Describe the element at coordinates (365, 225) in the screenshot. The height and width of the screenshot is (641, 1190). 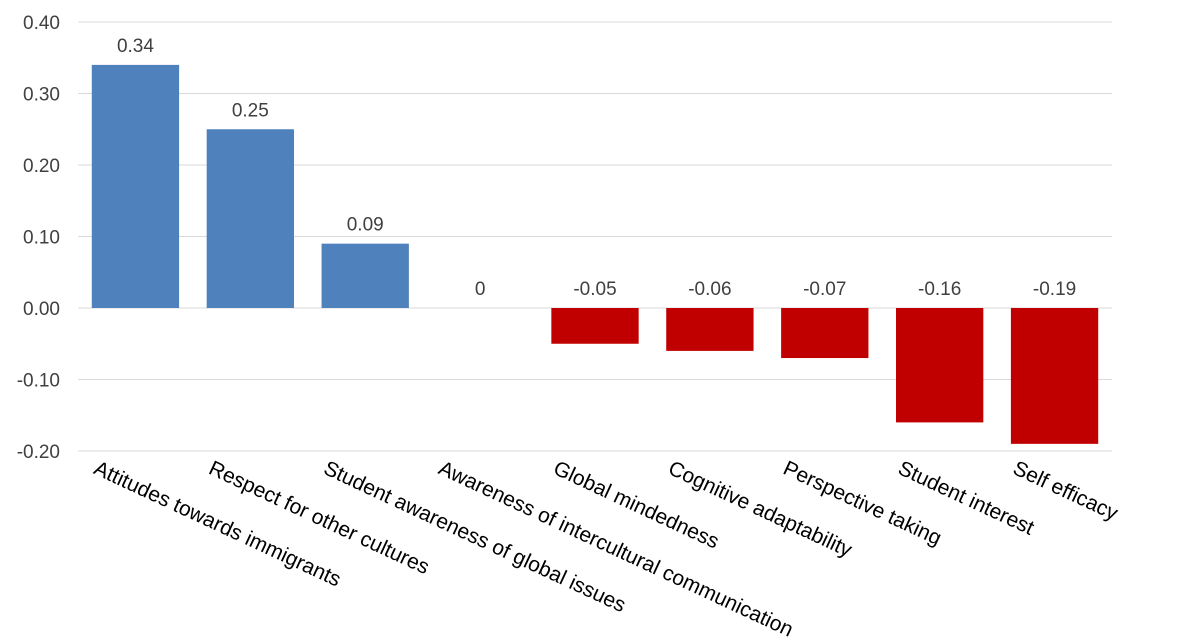
I see `data-label: 0.09` at that location.